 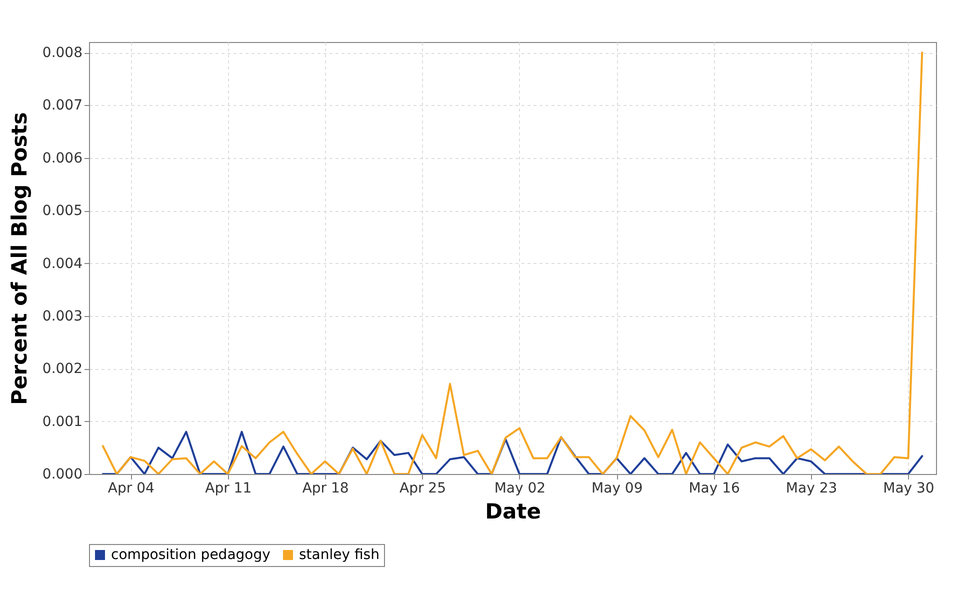 I want to click on x-tick-label: May 09, so click(x=617, y=488).